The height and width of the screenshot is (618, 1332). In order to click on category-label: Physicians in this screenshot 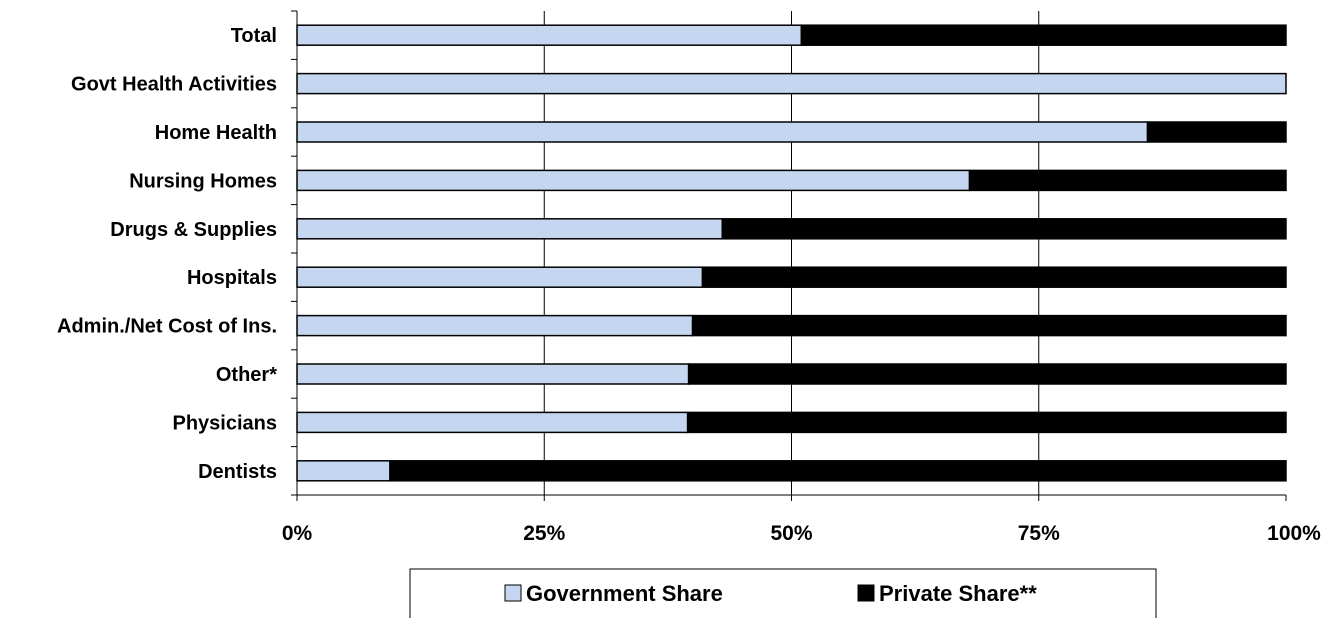, I will do `click(224, 423)`.